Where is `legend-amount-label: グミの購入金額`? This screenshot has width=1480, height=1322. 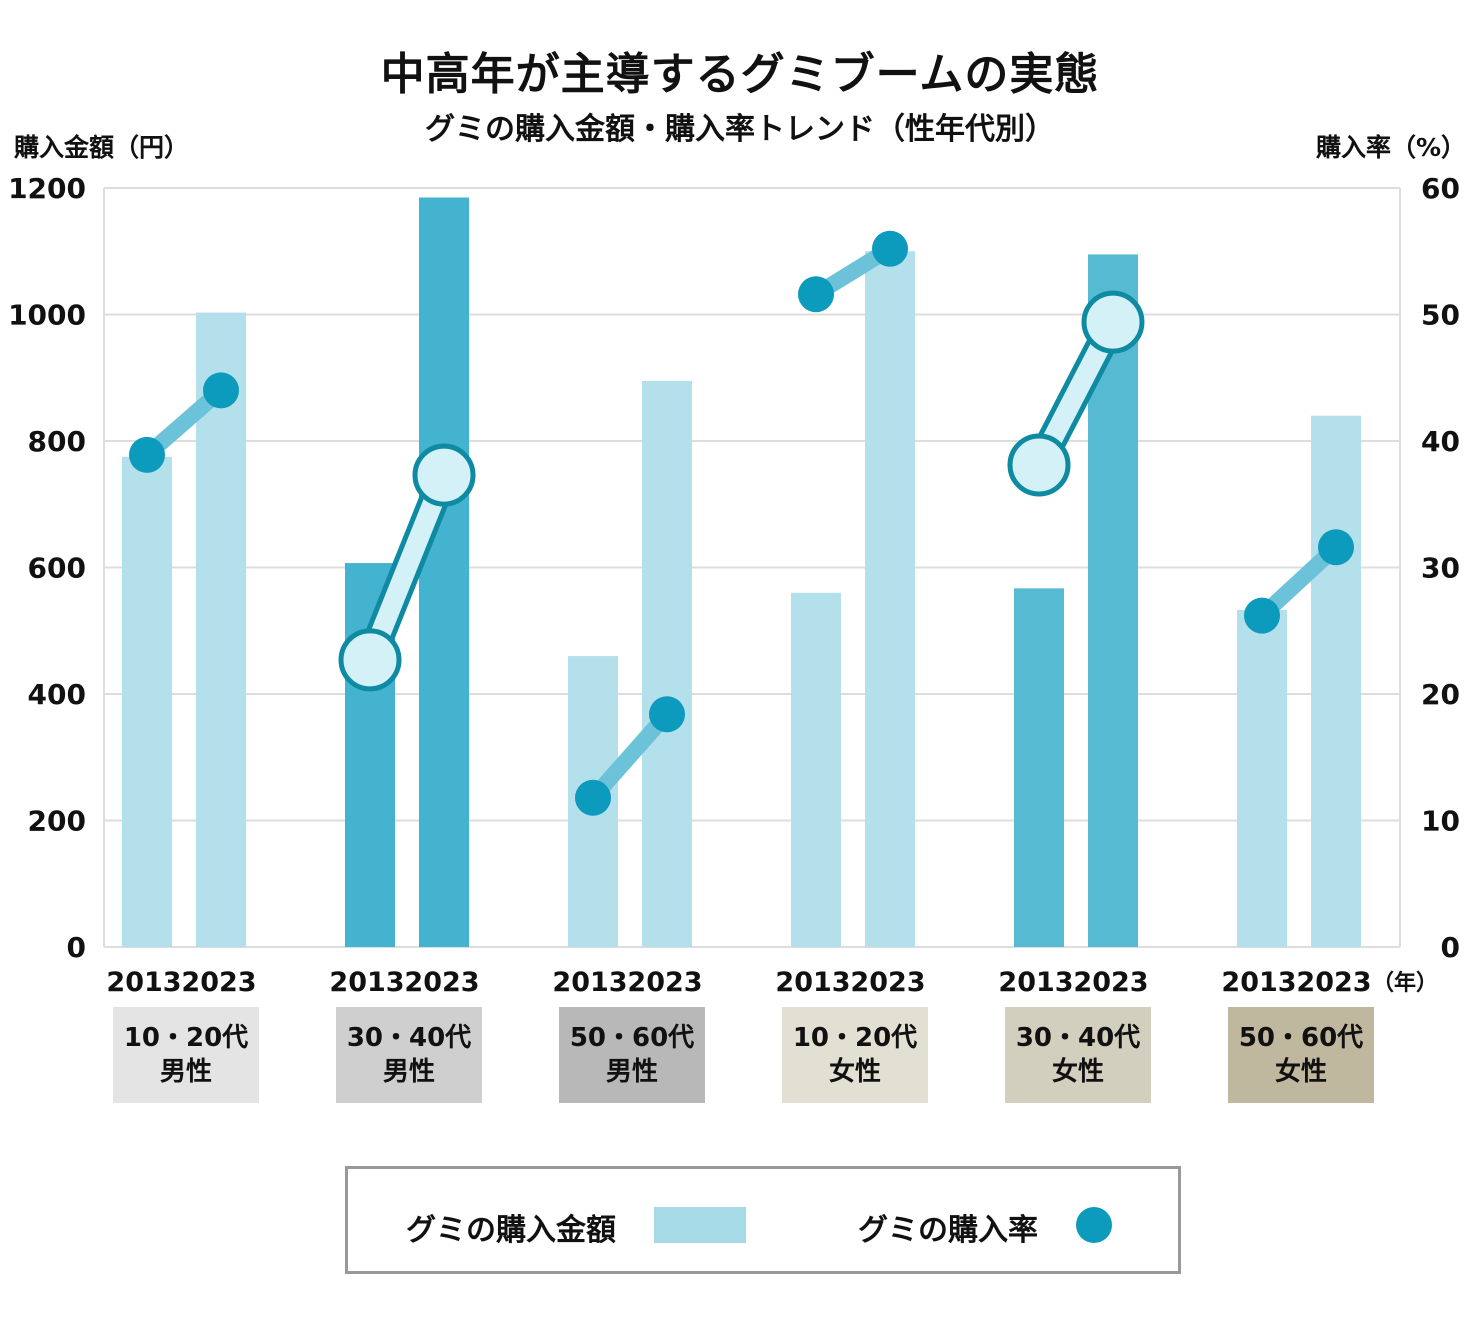
legend-amount-label: グミの購入金額 is located at coordinates (511, 1230).